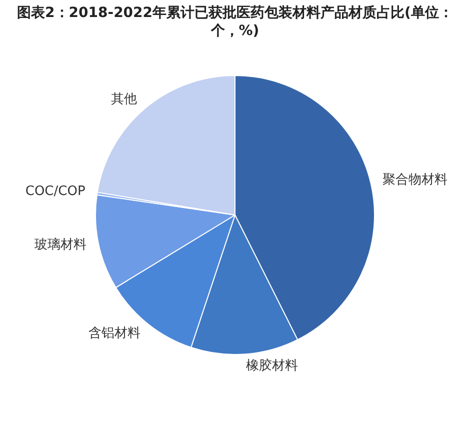 This screenshot has height=426, width=470. What do you see at coordinates (272, 366) in the screenshot?
I see `slice-label: 橡胶材料` at bounding box center [272, 366].